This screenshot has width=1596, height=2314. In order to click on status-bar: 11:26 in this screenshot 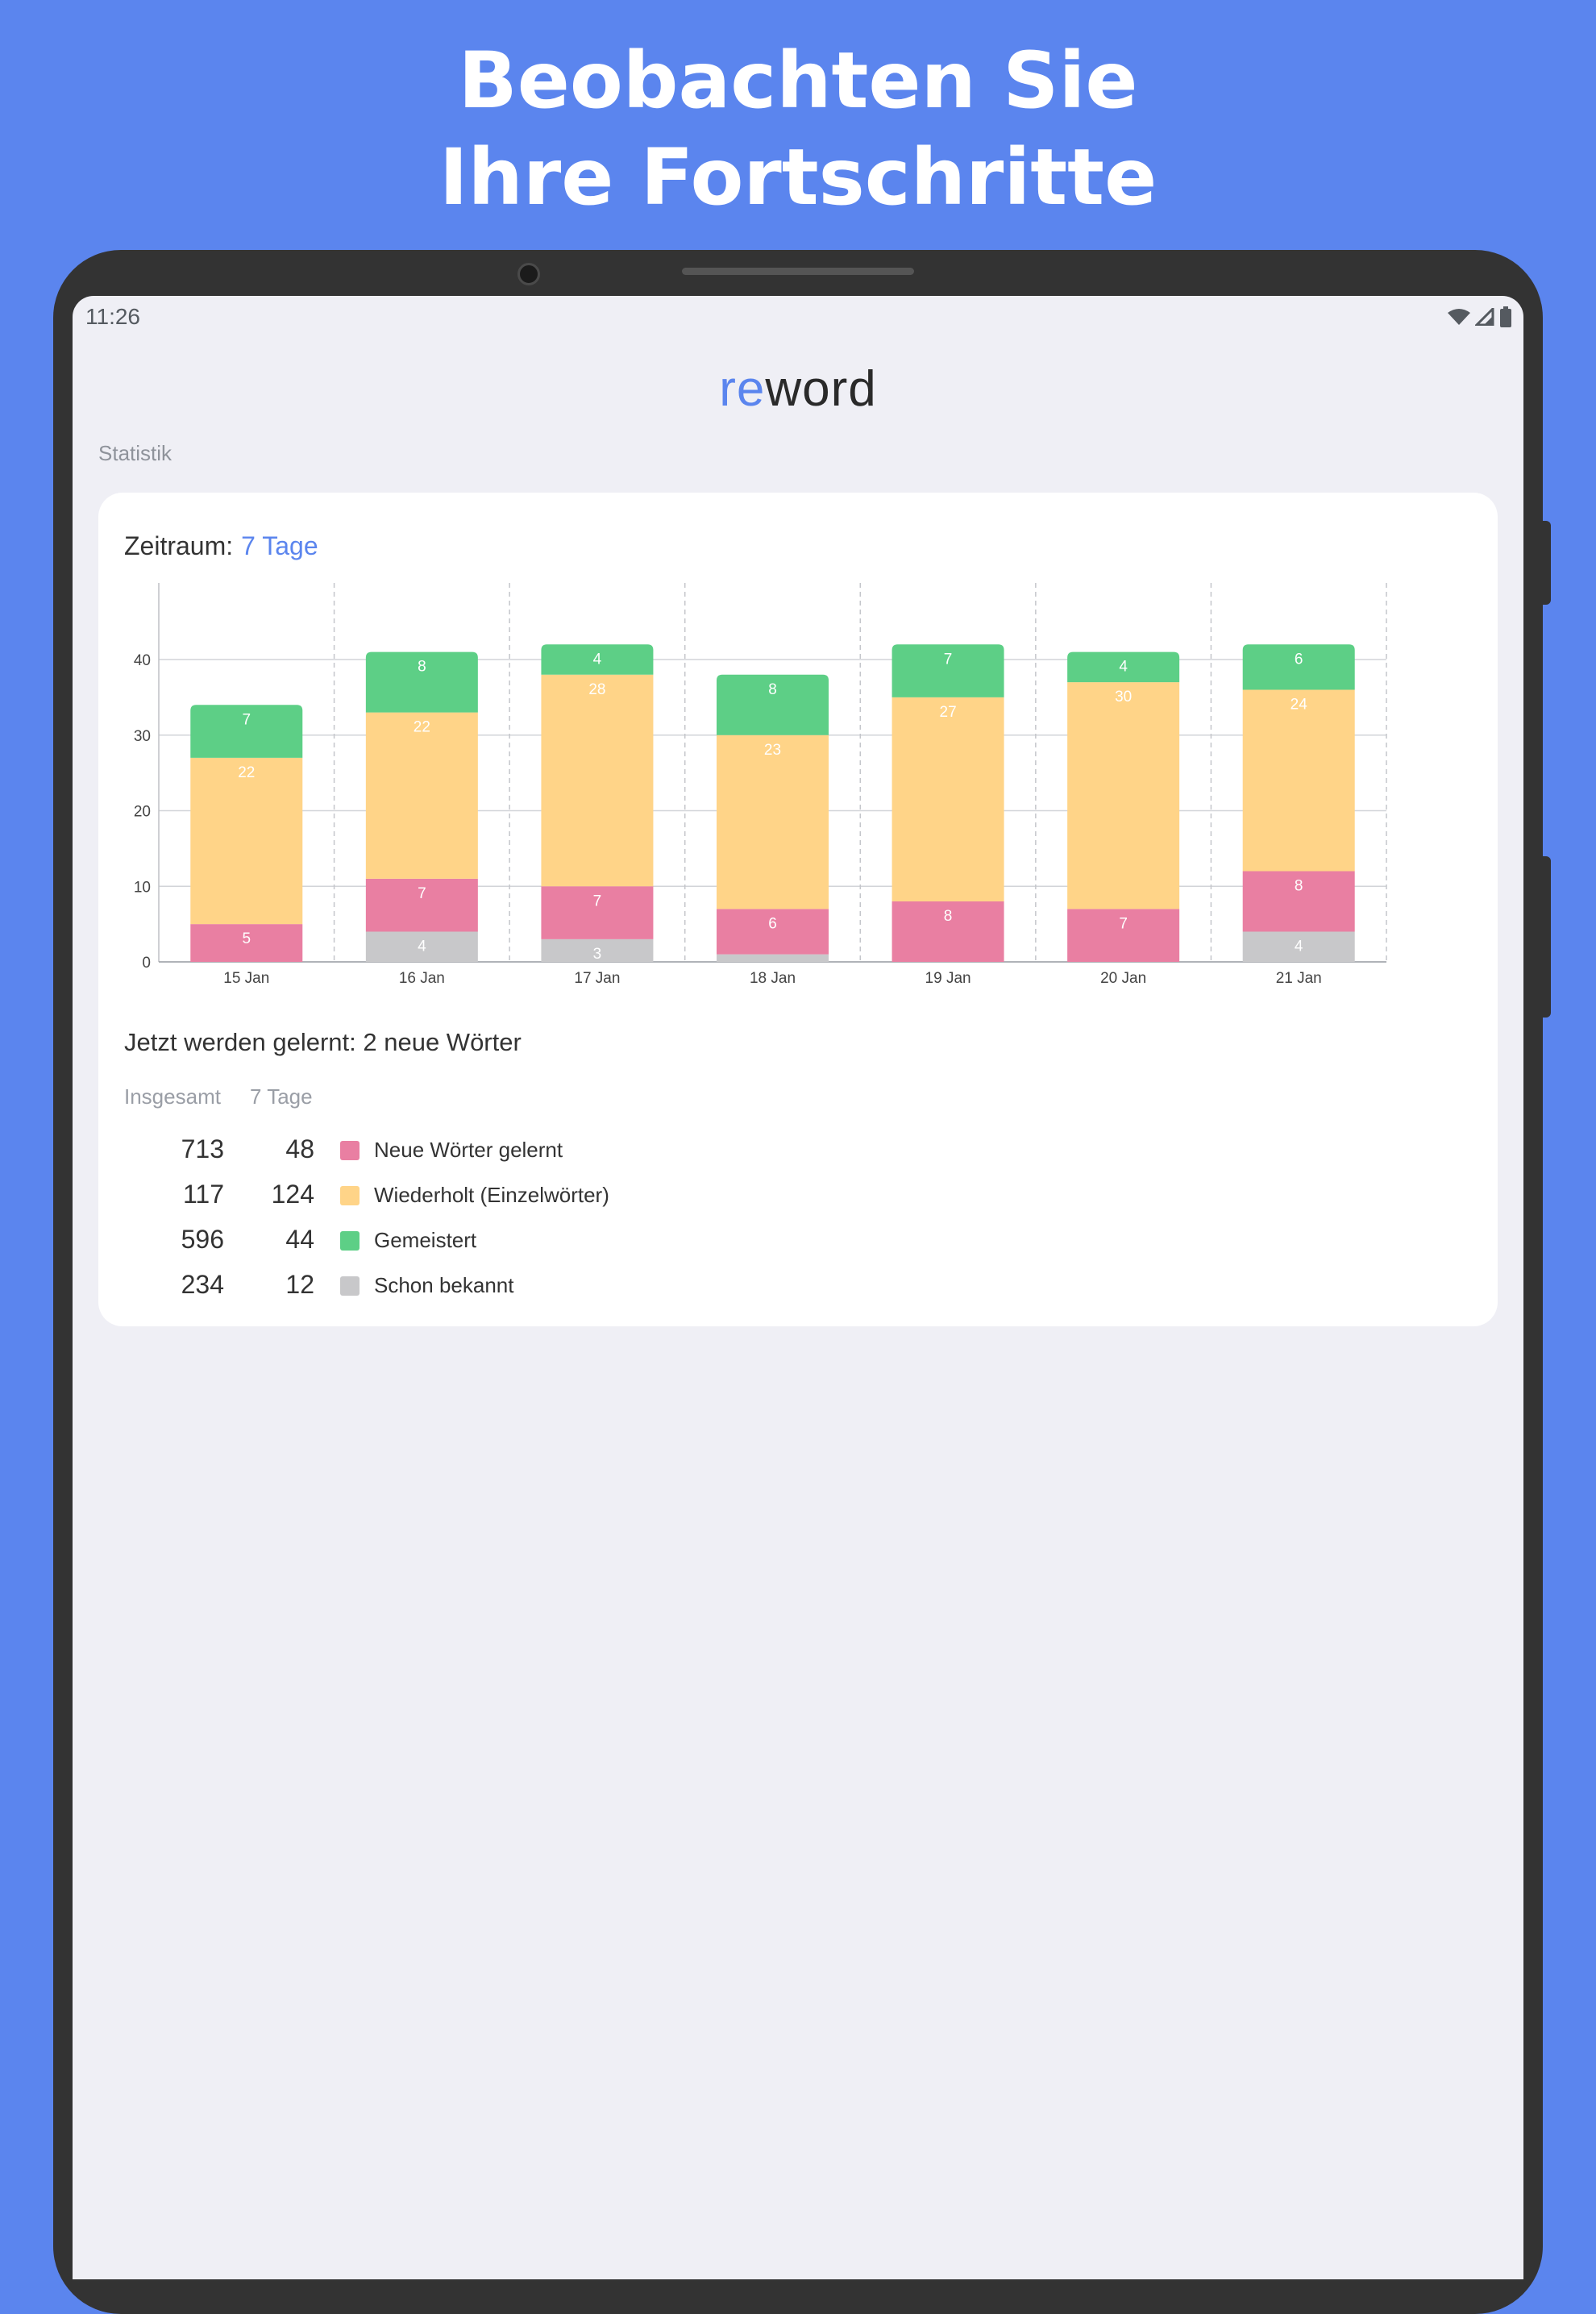, I will do `click(798, 316)`.